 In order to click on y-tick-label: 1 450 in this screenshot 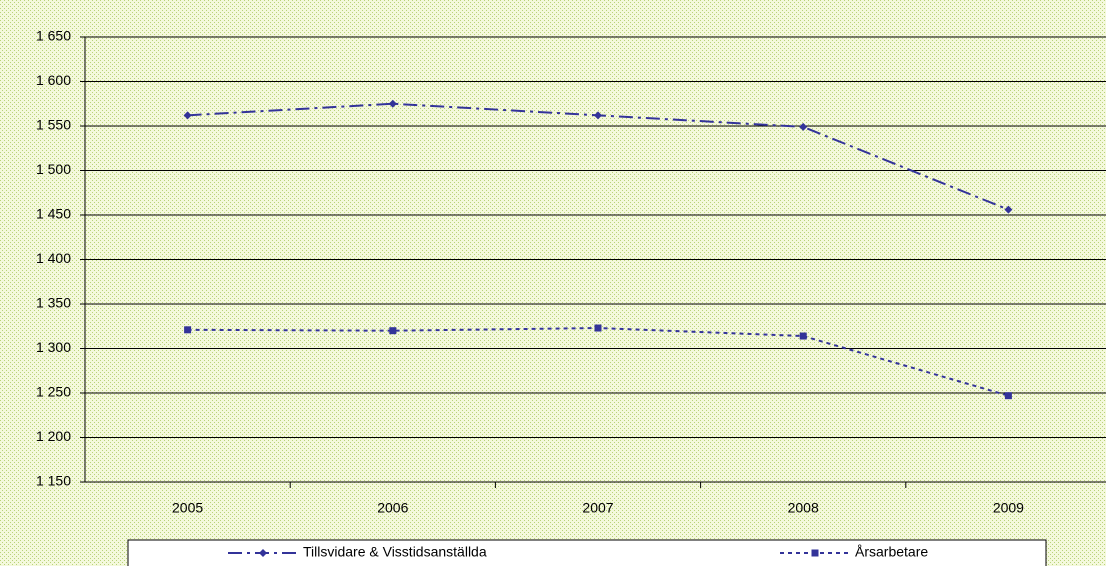, I will do `click(53, 214)`.